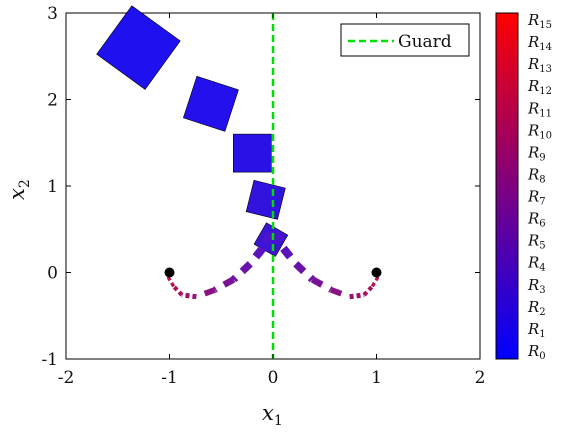  What do you see at coordinates (536, 220) in the screenshot?
I see `colorbar-label: R6` at bounding box center [536, 220].